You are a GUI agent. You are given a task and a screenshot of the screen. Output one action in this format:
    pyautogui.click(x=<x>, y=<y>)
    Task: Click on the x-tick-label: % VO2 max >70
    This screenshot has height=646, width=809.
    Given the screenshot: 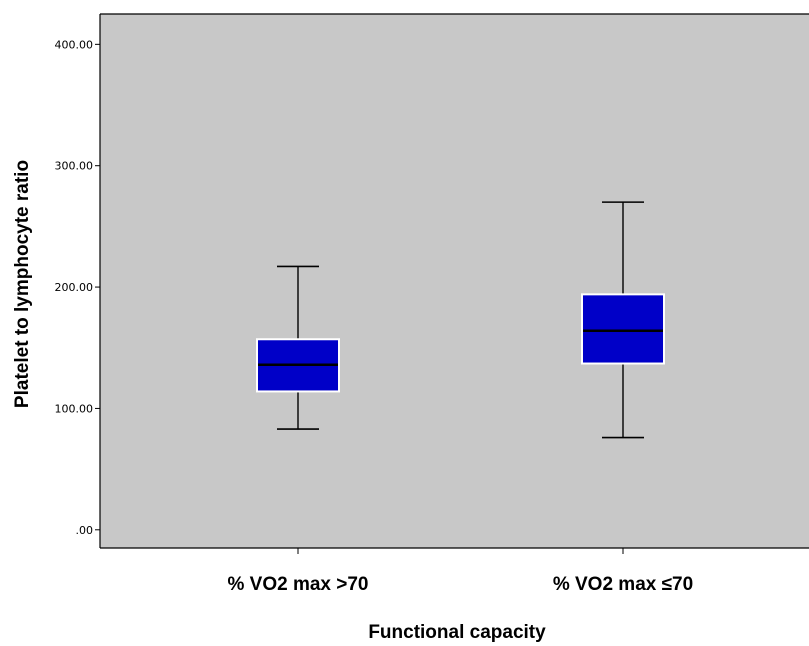 What is the action you would take?
    pyautogui.click(x=297, y=584)
    